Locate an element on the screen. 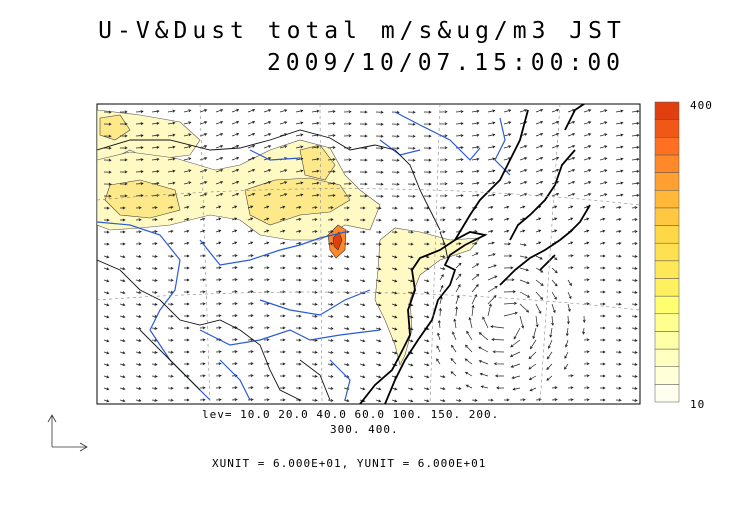 This screenshot has width=752, height=532. vector-unit-label: XUNIT = 6.000E+01, YUNIT = 6.000E+01 is located at coordinates (349, 463).